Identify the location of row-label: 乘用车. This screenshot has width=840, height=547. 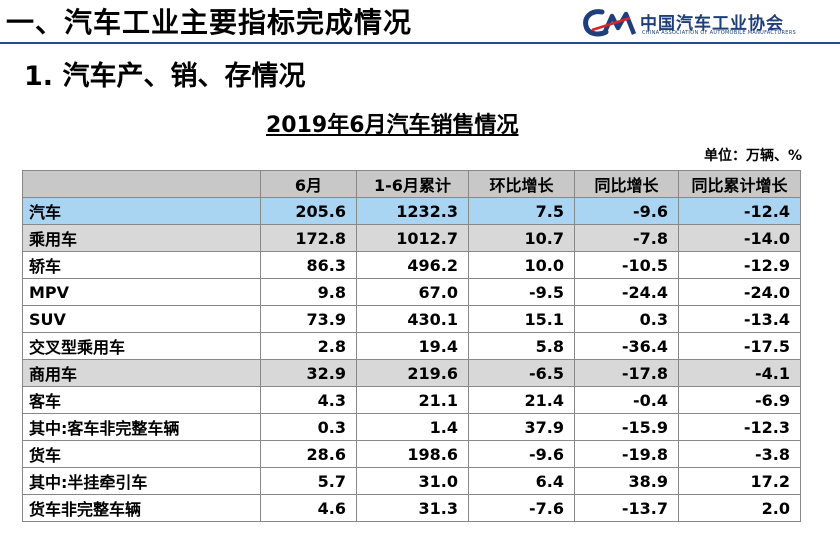
(141, 238).